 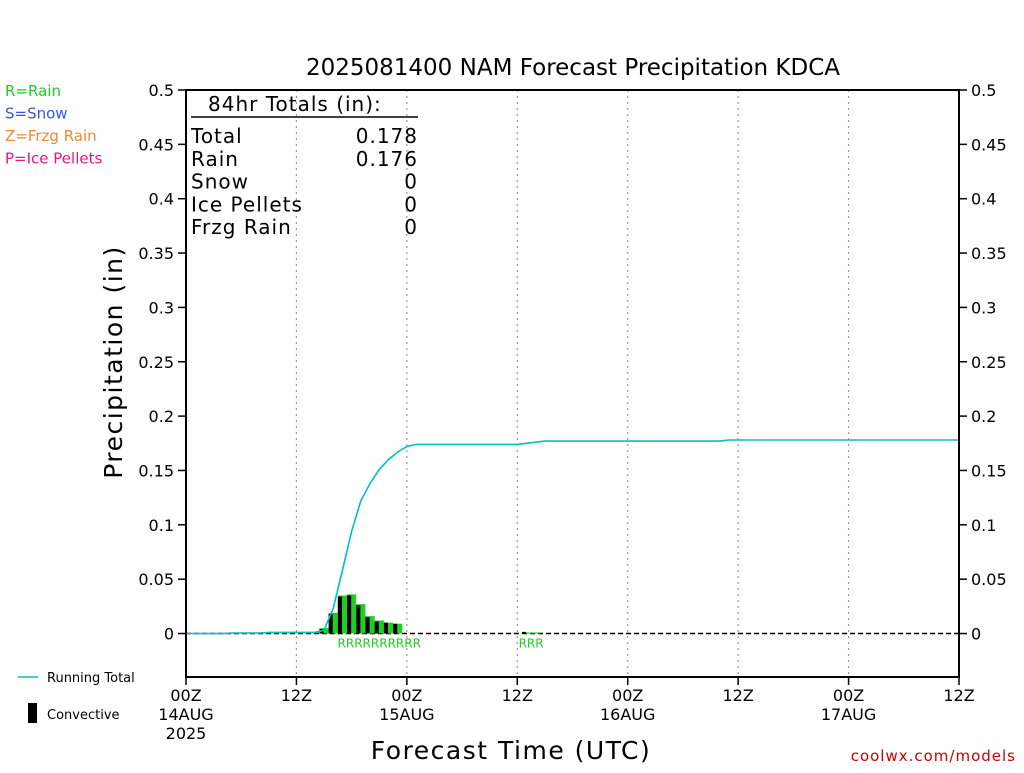 What do you see at coordinates (511, 750) in the screenshot?
I see `x-axis-title: Forecast Time (UTC)` at bounding box center [511, 750].